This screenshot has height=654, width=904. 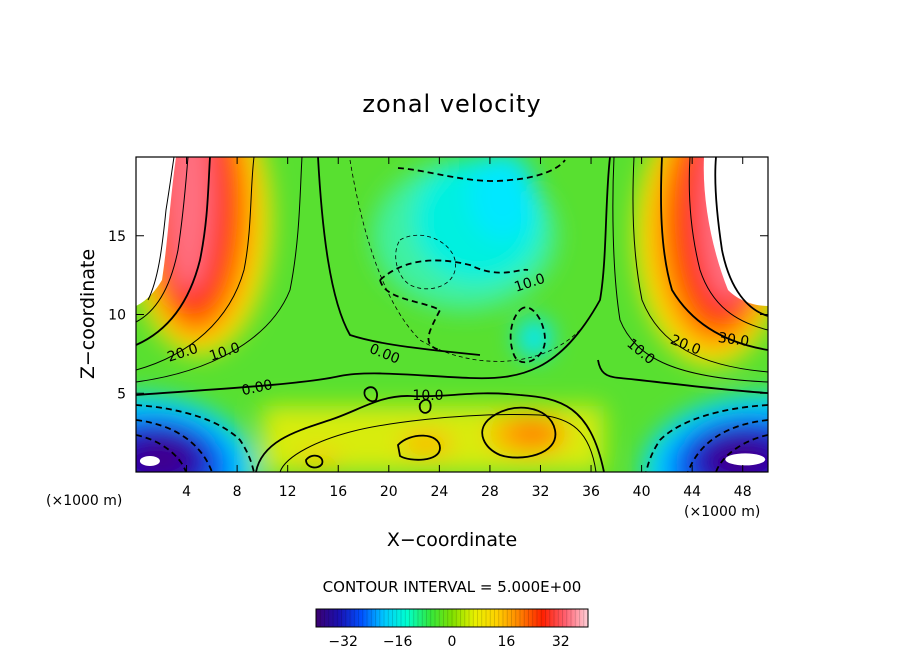 What do you see at coordinates (692, 492) in the screenshot?
I see `x-tick-label: 44` at bounding box center [692, 492].